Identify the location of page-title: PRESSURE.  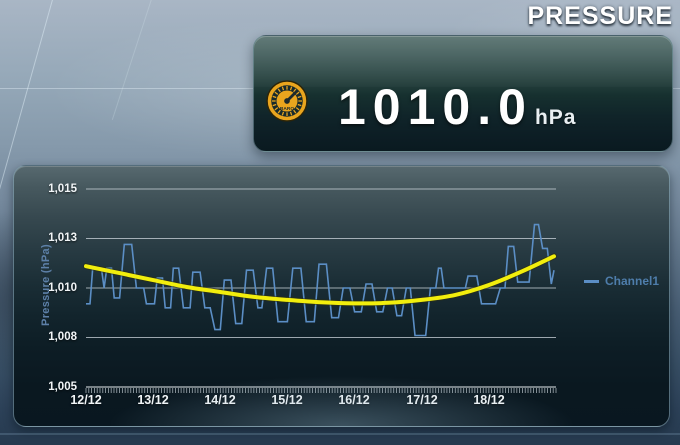
(600, 16).